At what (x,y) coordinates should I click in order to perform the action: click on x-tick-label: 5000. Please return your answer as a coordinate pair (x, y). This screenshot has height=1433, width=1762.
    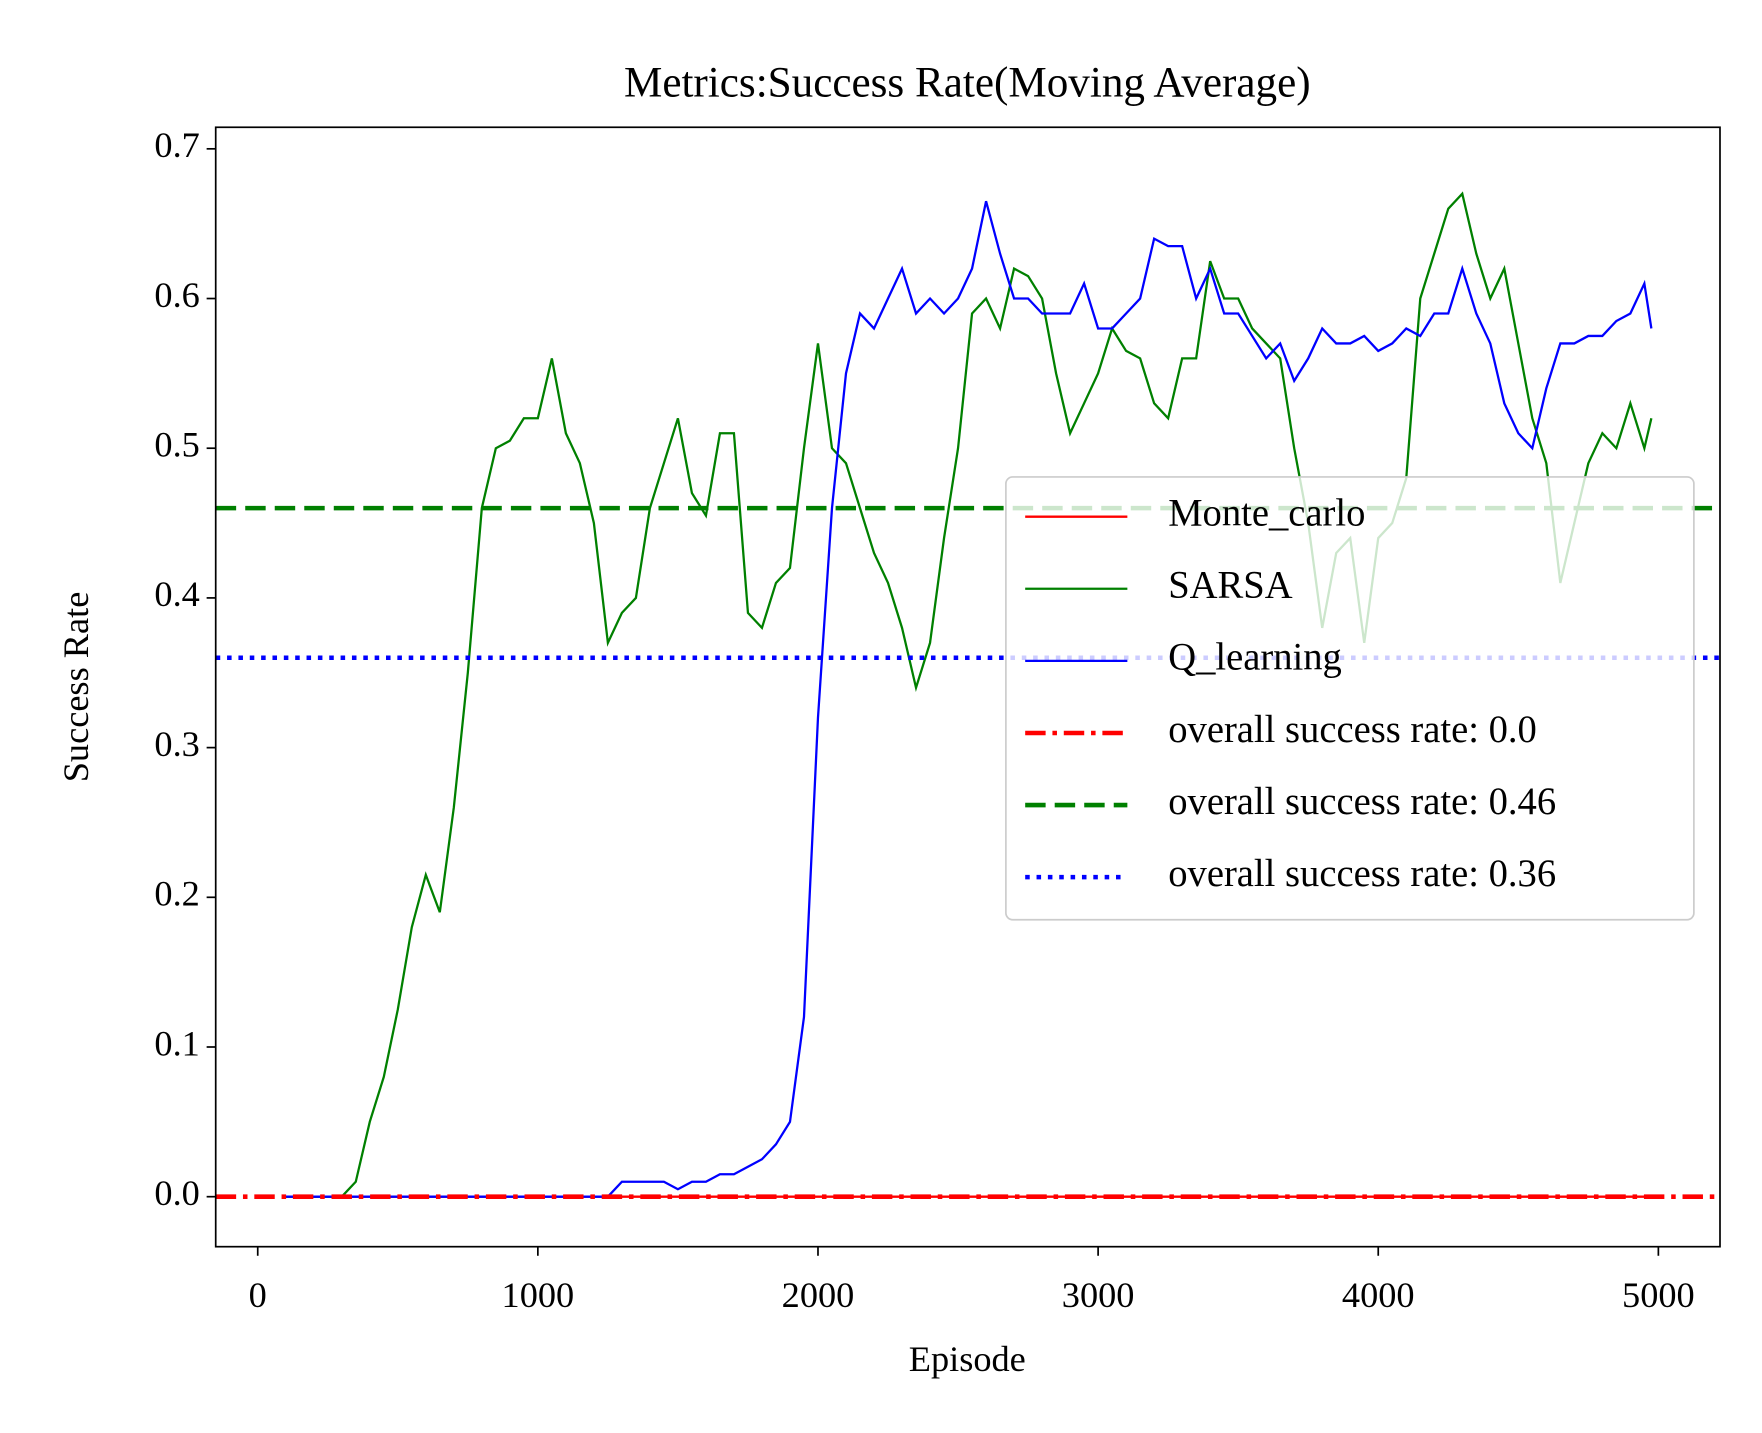
    Looking at the image, I should click on (1658, 1295).